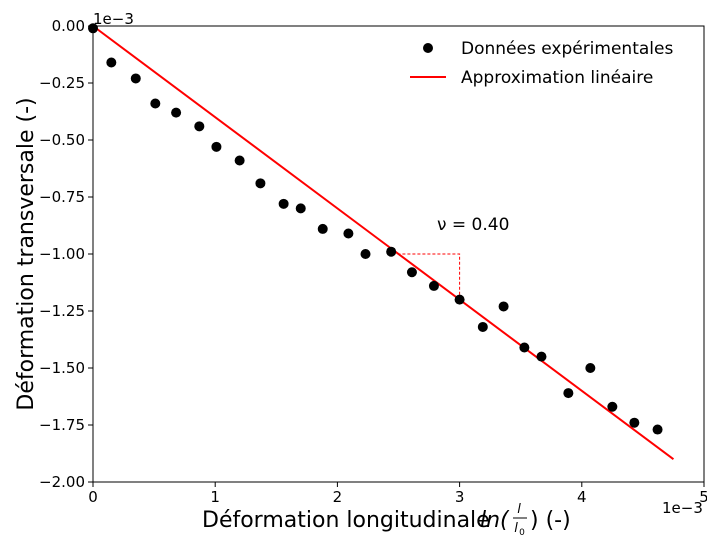 This screenshot has width=707, height=536. I want to click on x-axis-title-prefix: Déformation longitudinale, so click(346, 520).